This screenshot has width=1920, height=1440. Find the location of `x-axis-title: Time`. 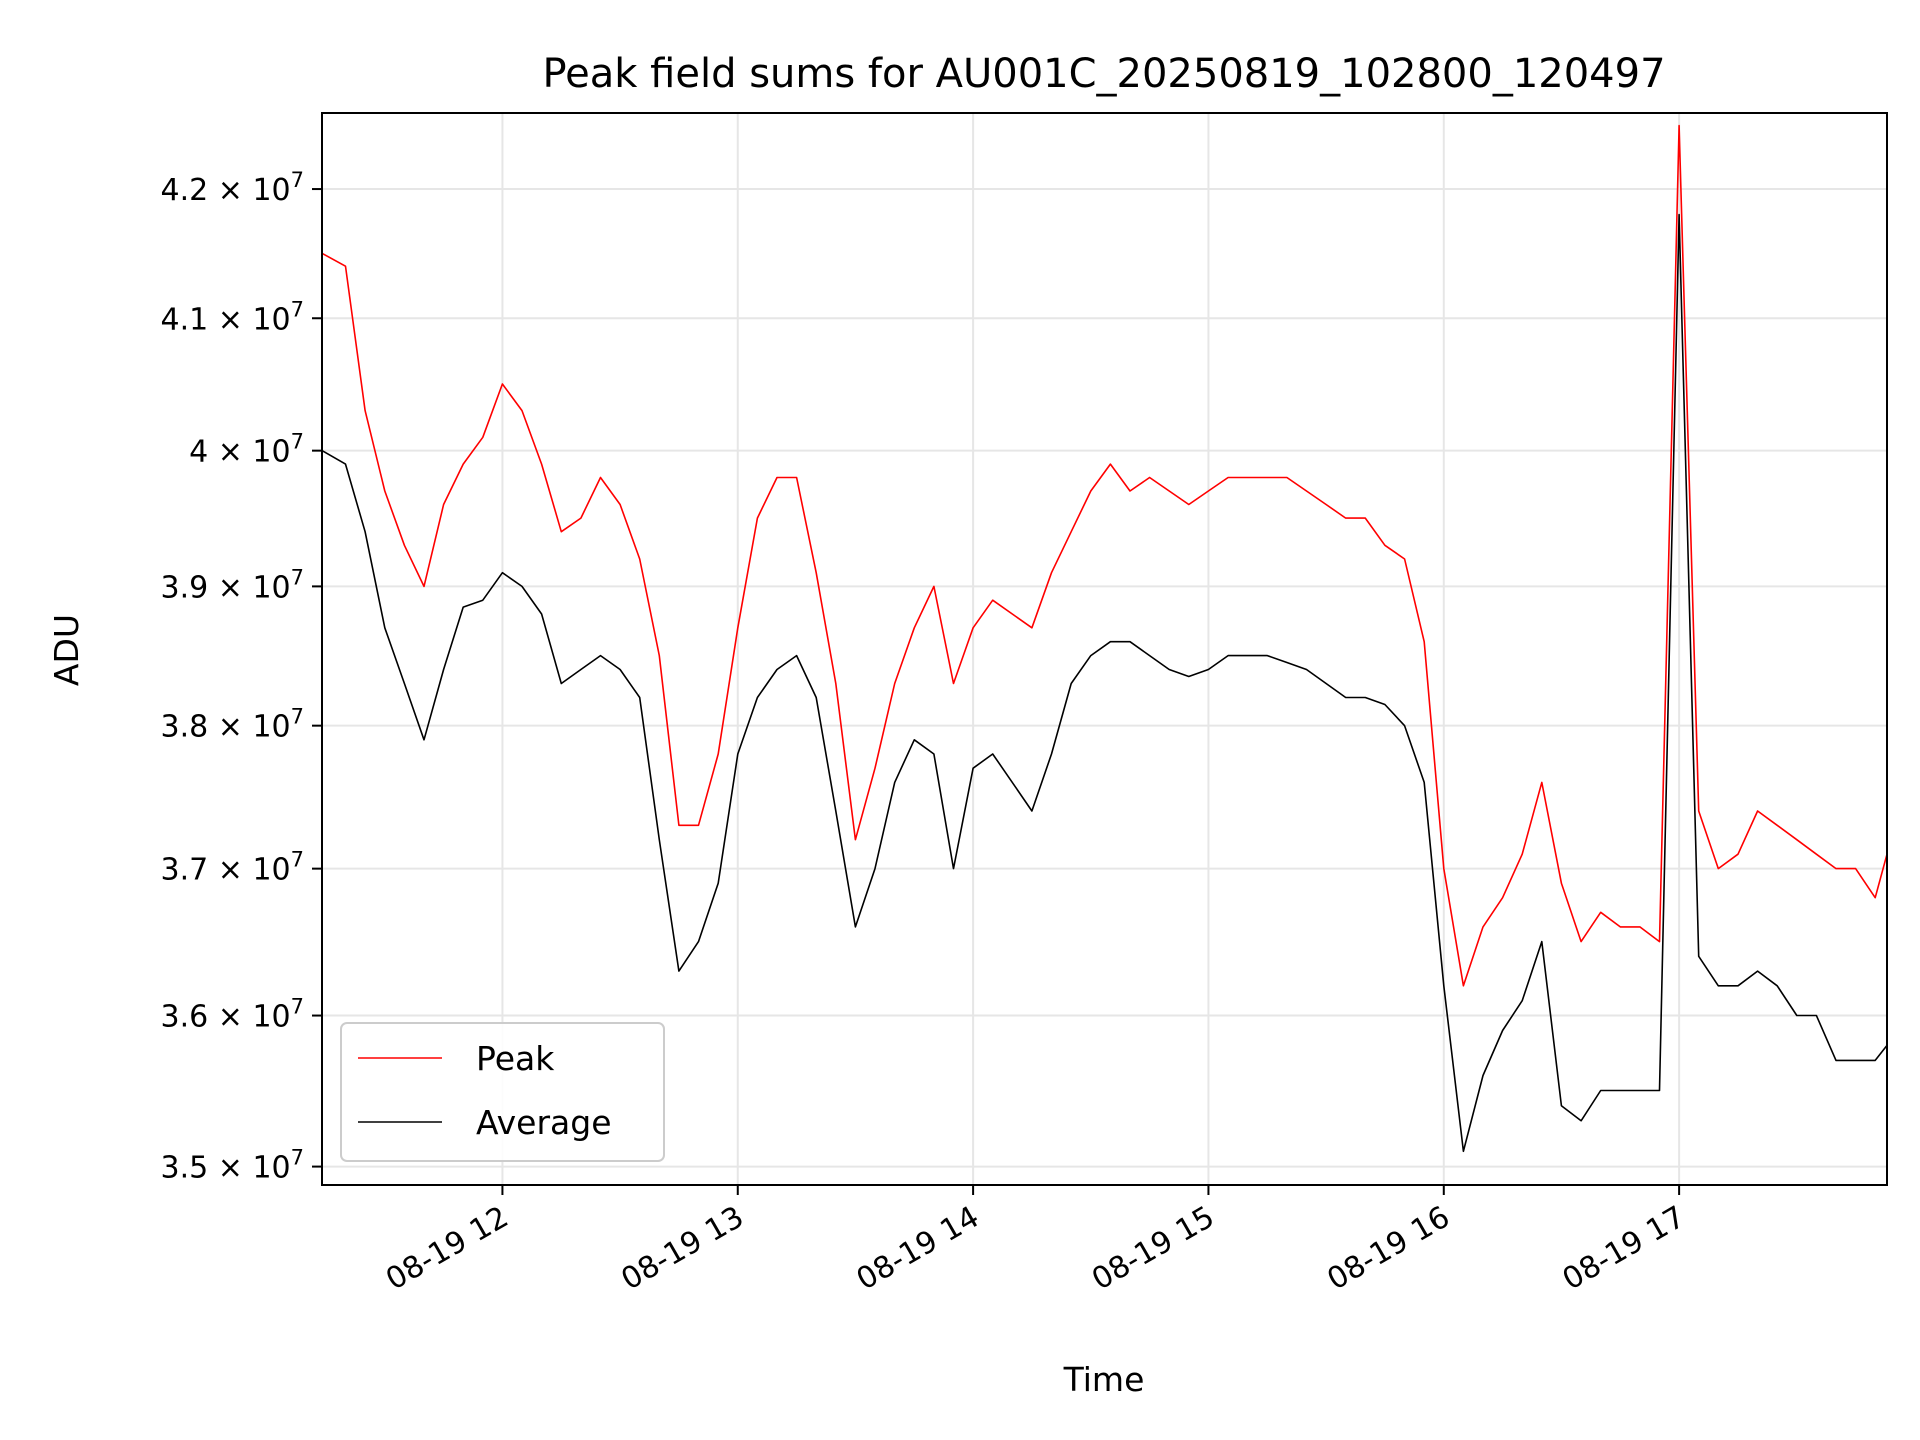

x-axis-title: Time is located at coordinates (1104, 1379).